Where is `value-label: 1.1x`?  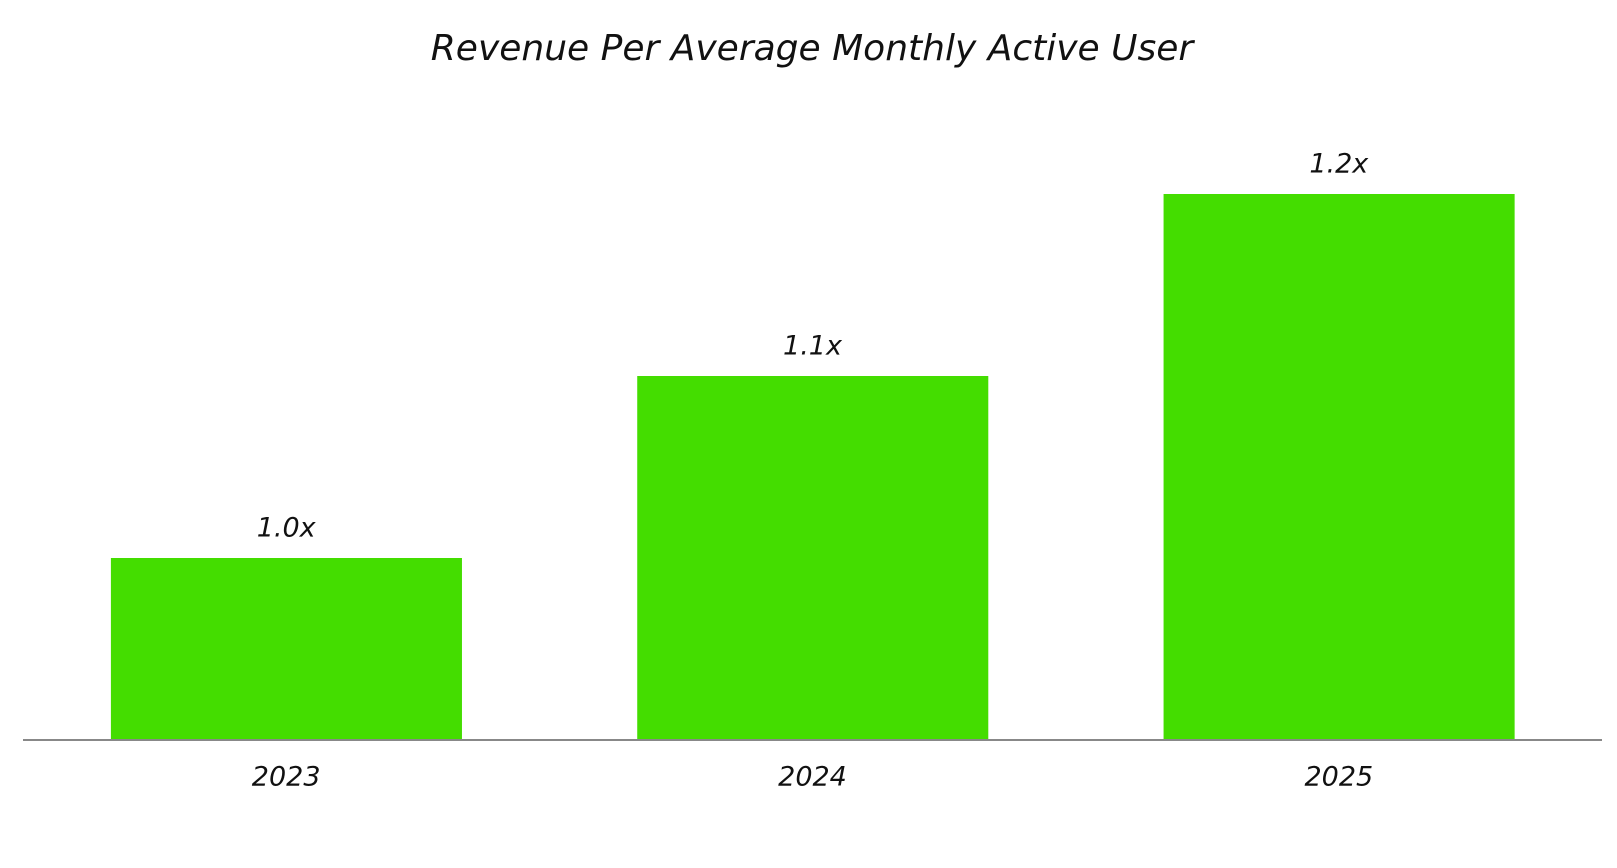
value-label: 1.1x is located at coordinates (813, 346).